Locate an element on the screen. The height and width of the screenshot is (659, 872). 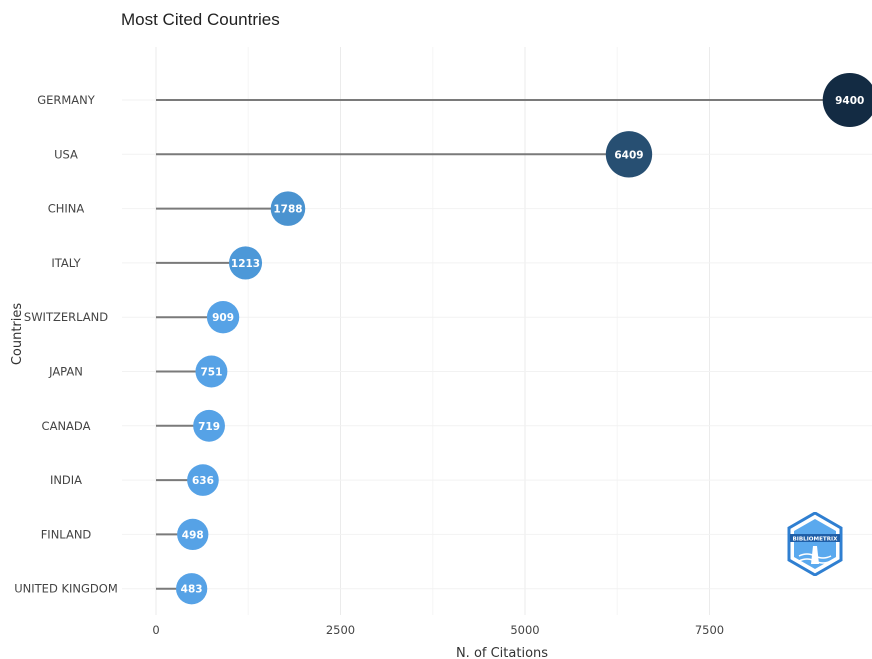
logo-hexagon-inner is located at coordinates (815, 544).